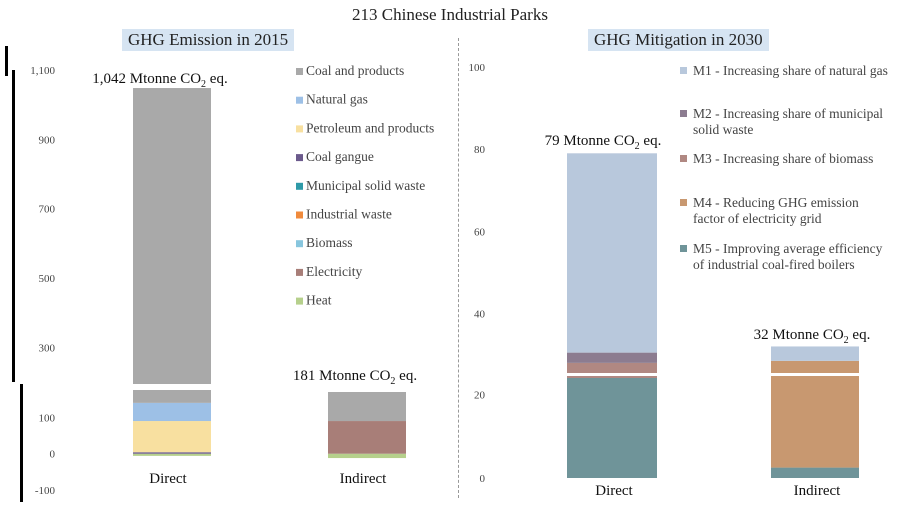 Image resolution: width=900 pixels, height=505 pixels. What do you see at coordinates (450, 14) in the screenshot?
I see `figure-title: 213 Chinese Industrial Parks` at bounding box center [450, 14].